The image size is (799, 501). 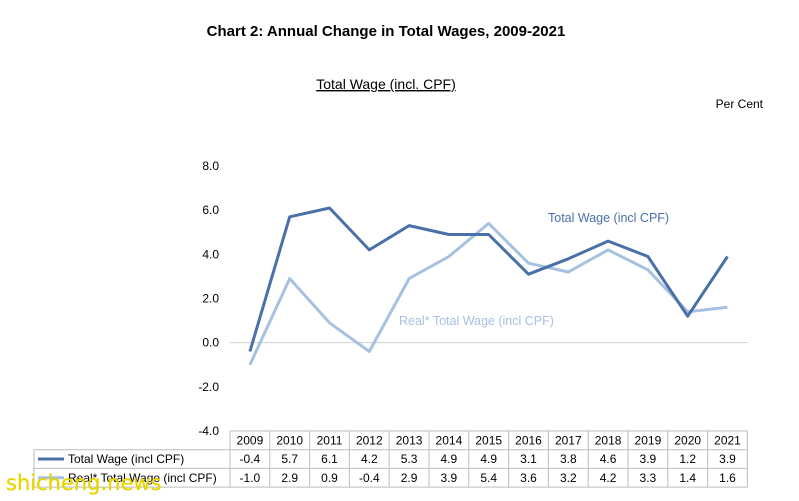 I want to click on y-tick-label-0: 8.0, so click(x=210, y=166).